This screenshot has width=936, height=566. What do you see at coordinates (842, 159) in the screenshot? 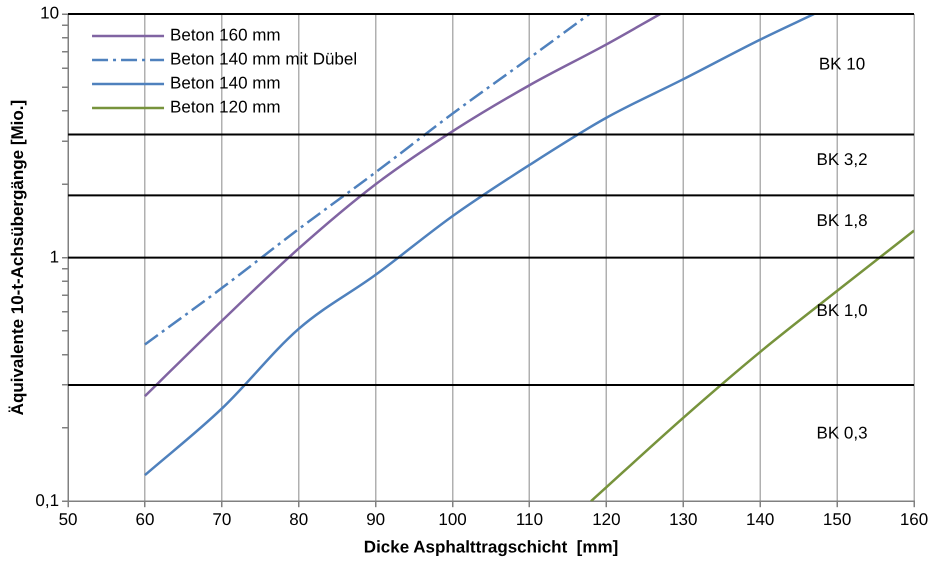
I see `annotation: BK 3,2` at bounding box center [842, 159].